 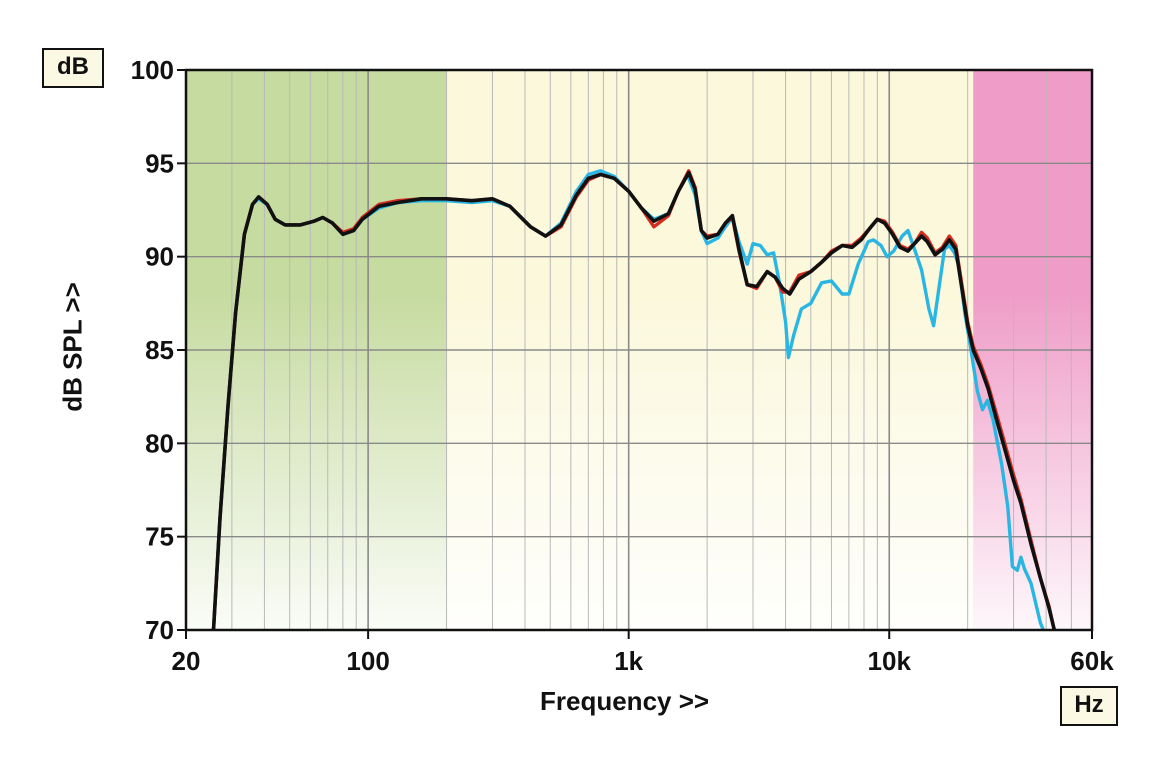 What do you see at coordinates (890, 661) in the screenshot?
I see `x-tick-label: 10k` at bounding box center [890, 661].